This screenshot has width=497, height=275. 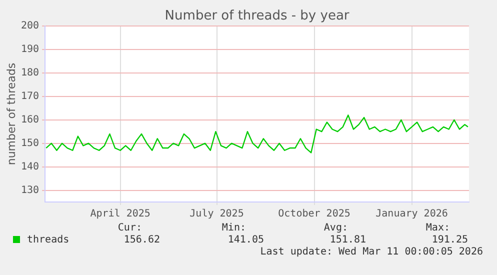 I want to click on y-tick-label: 170, so click(x=30, y=96).